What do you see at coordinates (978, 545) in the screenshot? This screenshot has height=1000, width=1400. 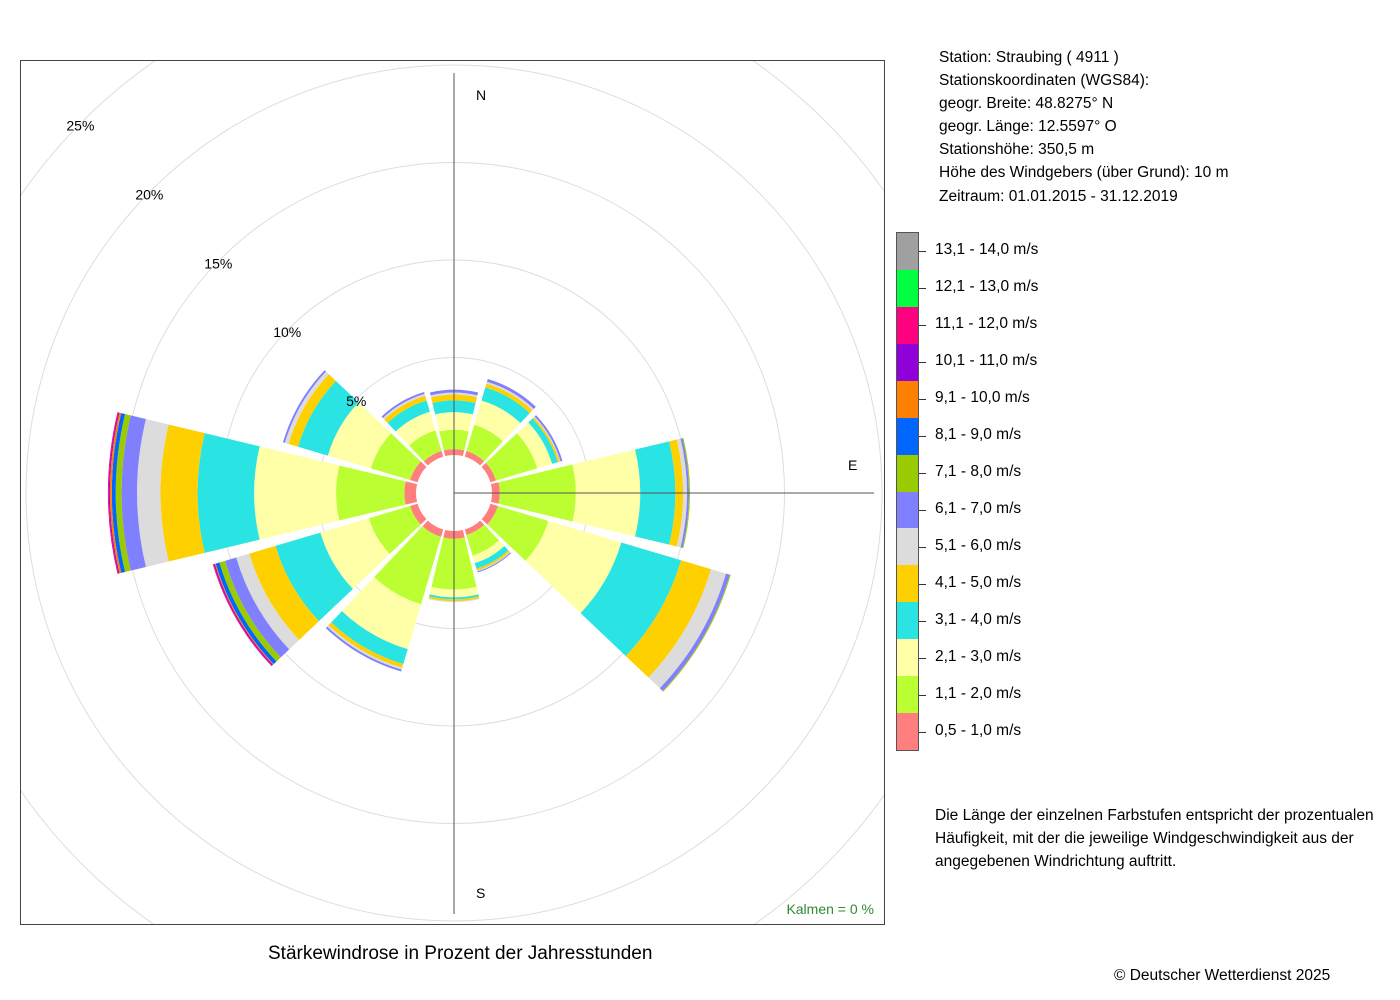 I see `legend-label-8: 5,1 - 6,0 m/s` at bounding box center [978, 545].